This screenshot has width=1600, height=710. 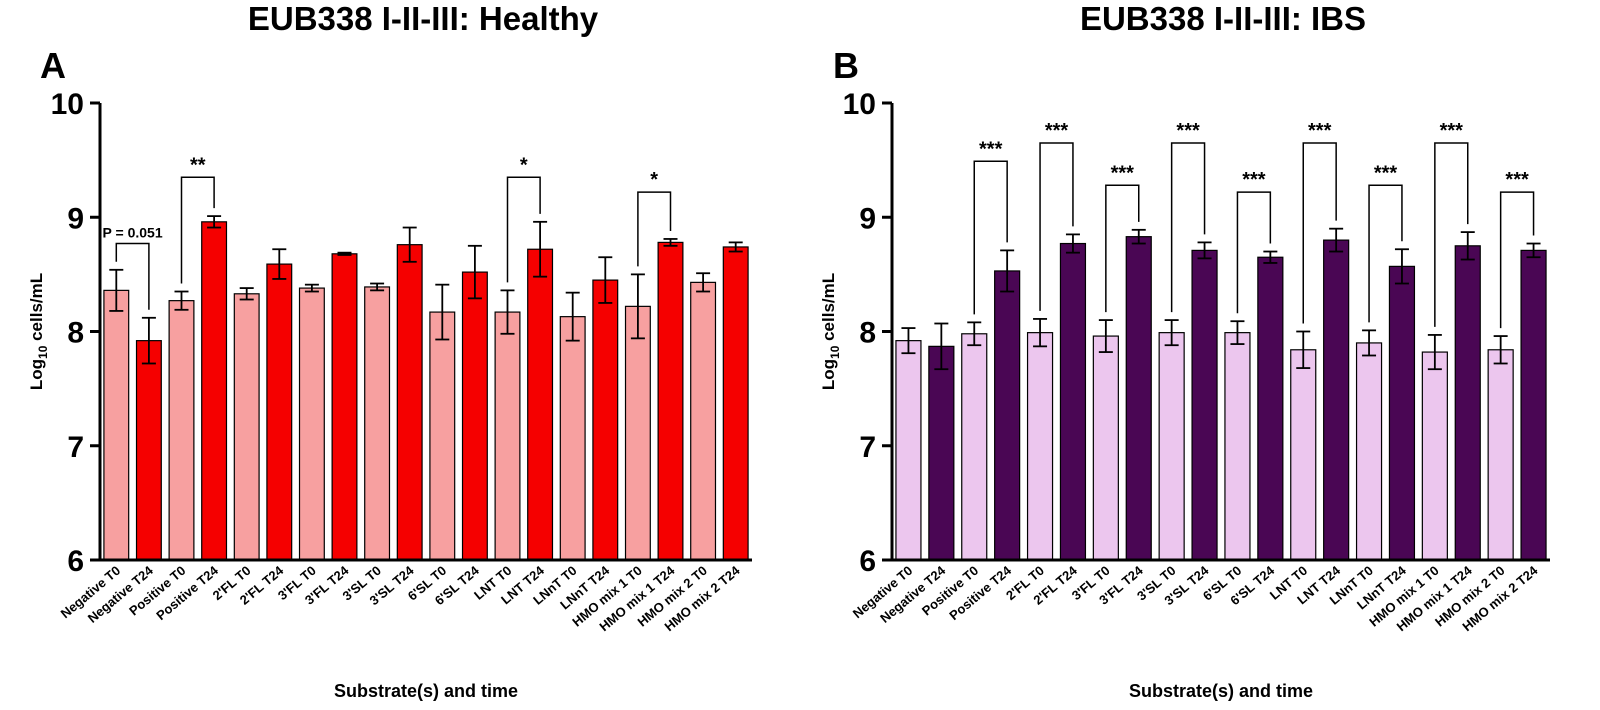 I want to click on y-axis-label-subscript: 10, so click(x=43, y=352).